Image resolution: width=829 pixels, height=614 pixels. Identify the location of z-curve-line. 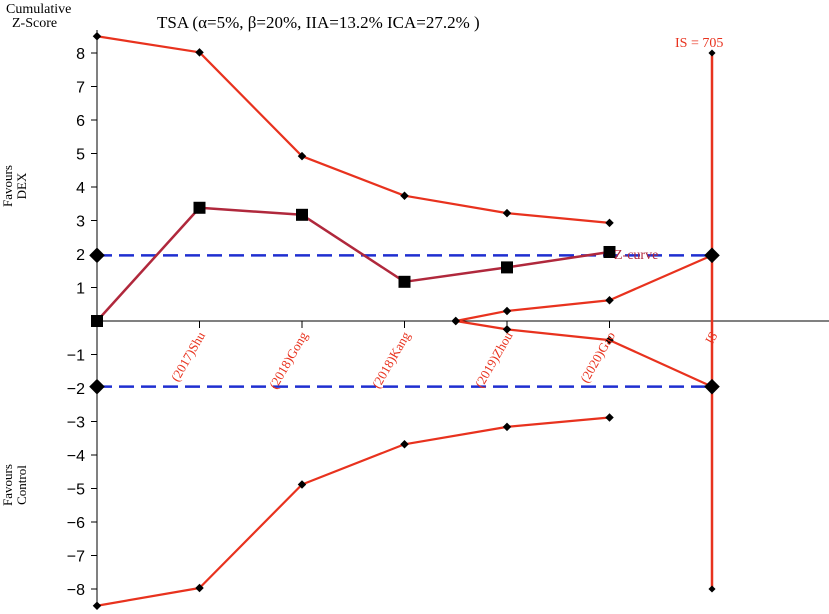
(353, 264).